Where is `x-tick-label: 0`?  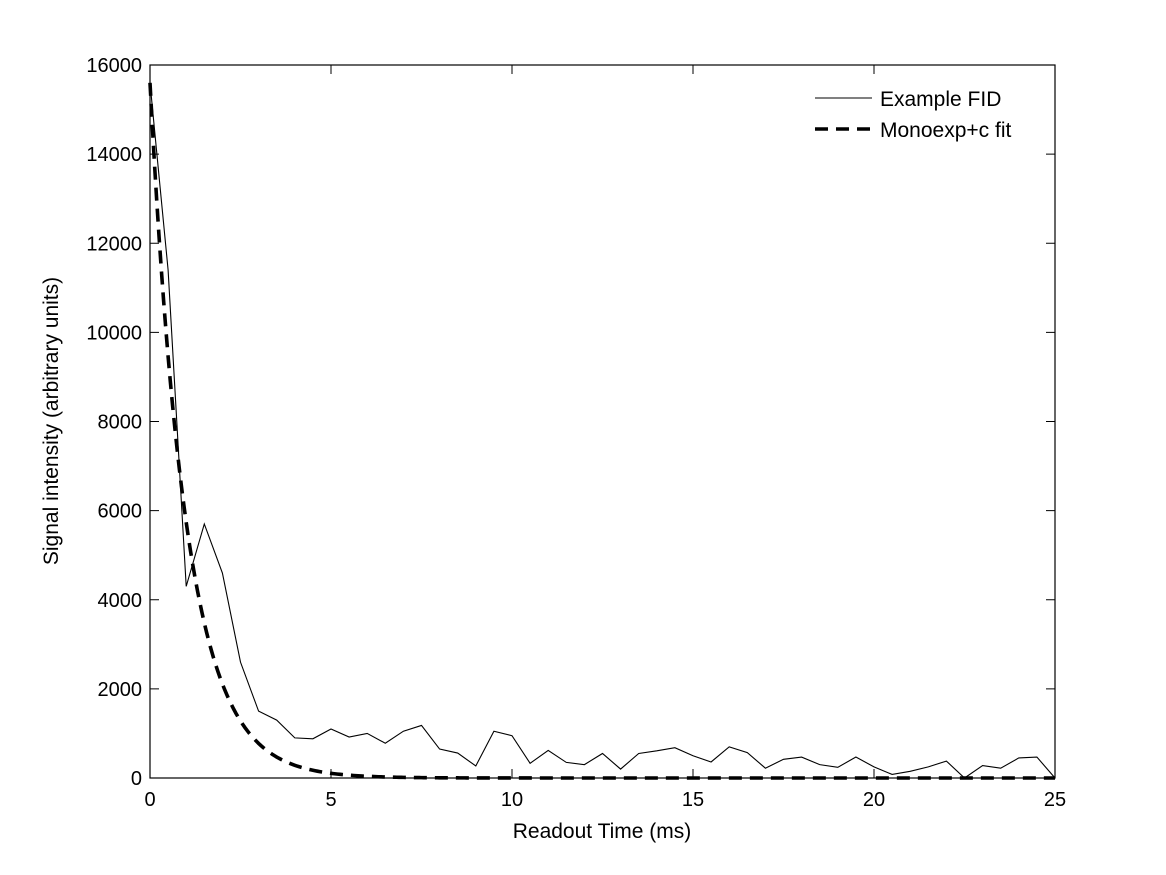
x-tick-label: 0 is located at coordinates (149, 800).